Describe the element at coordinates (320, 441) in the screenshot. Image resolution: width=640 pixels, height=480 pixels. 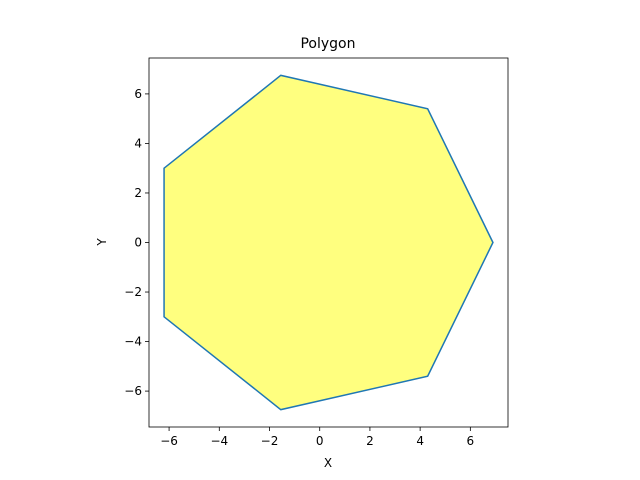
I see `x-tick-label: 0` at that location.